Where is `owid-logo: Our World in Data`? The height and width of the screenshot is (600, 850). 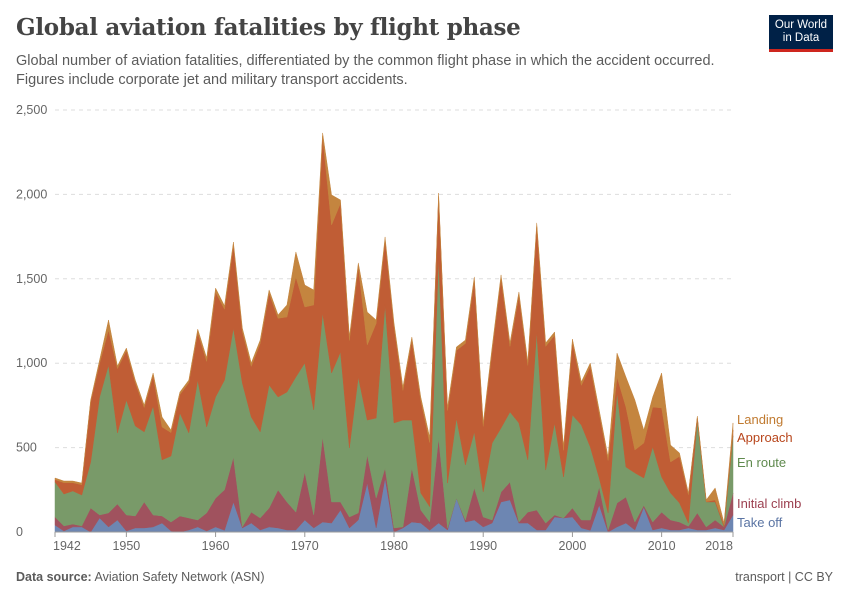
owid-logo: Our World in Data is located at coordinates (801, 33).